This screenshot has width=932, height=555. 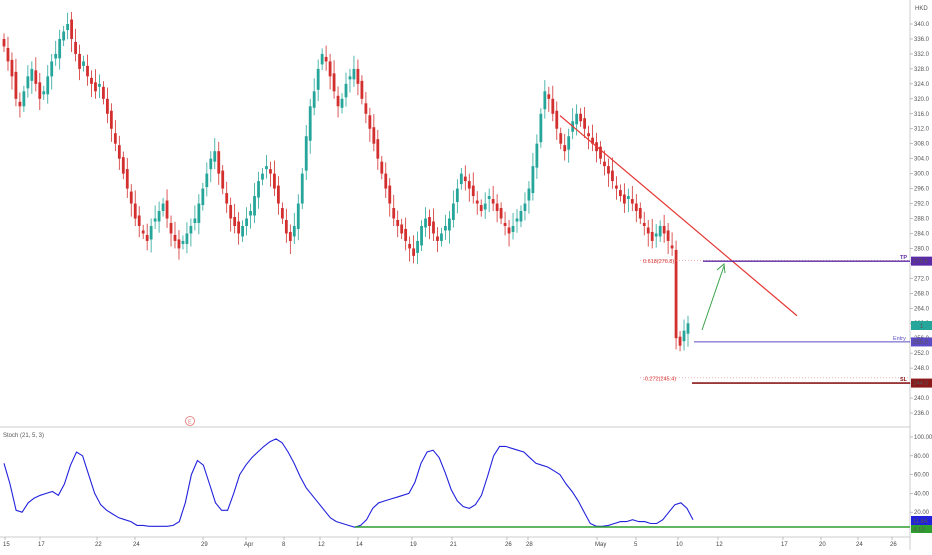 What do you see at coordinates (922, 220) in the screenshot?
I see `price-tick-label: 288.0` at bounding box center [922, 220].